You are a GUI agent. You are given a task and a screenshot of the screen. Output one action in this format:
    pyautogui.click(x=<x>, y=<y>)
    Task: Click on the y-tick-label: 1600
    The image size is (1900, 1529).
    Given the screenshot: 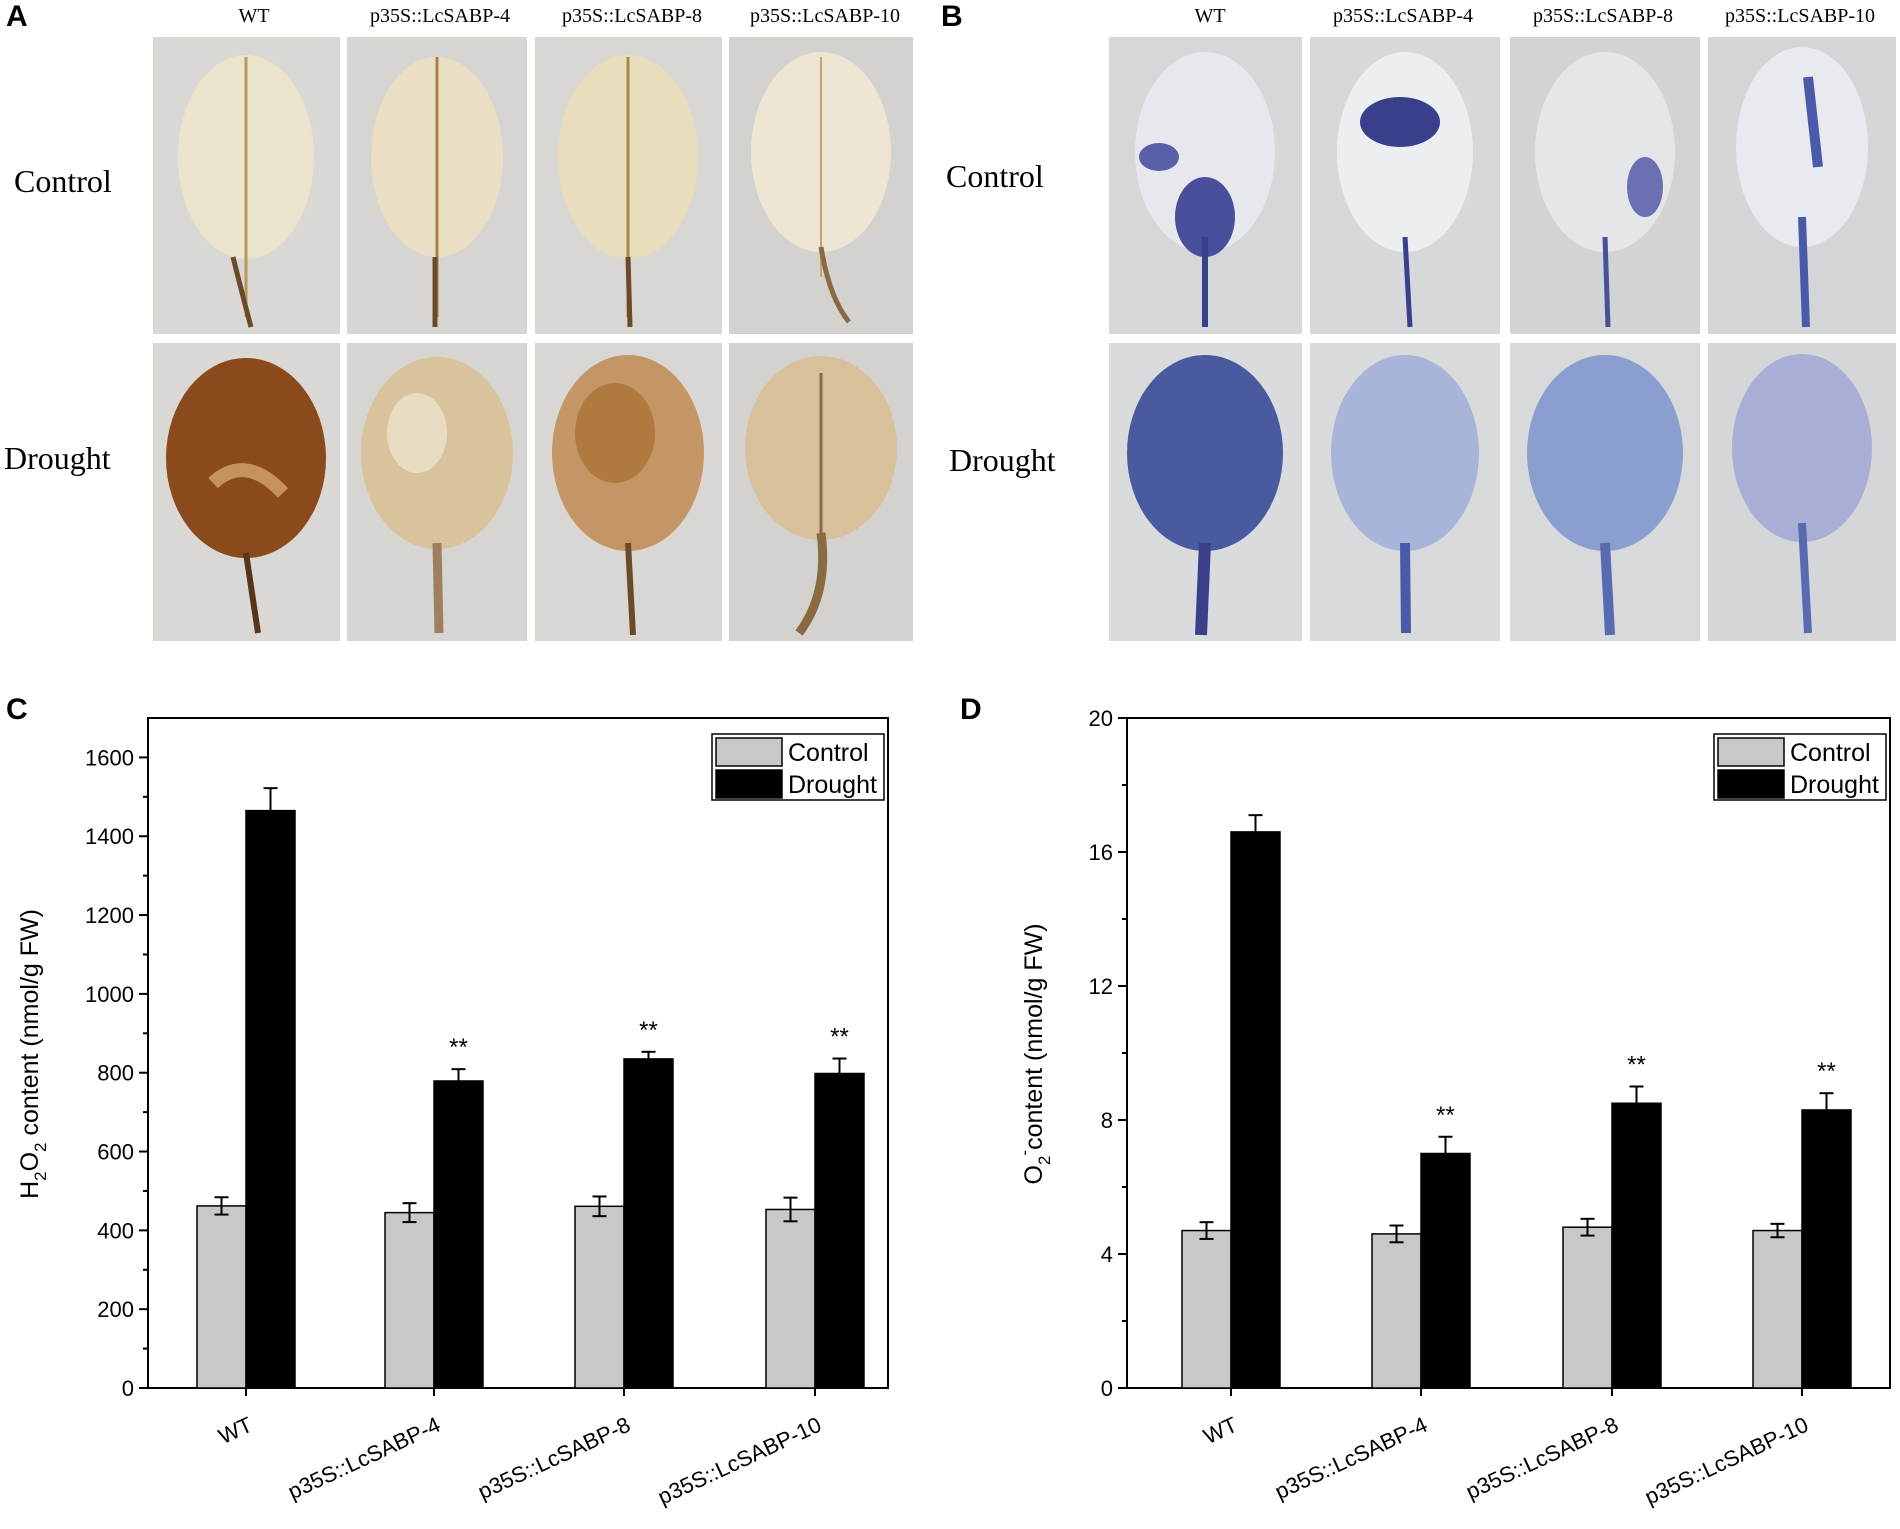 What is the action you would take?
    pyautogui.click(x=109, y=757)
    